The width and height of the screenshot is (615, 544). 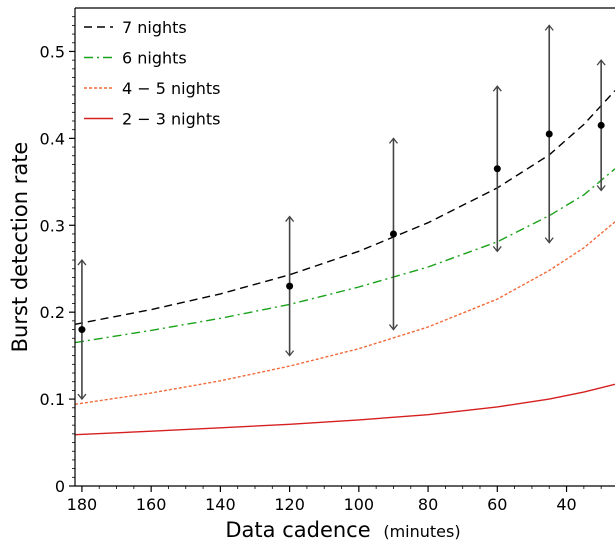 What do you see at coordinates (52, 51) in the screenshot?
I see `y-tick-label-5: 0.5` at bounding box center [52, 51].